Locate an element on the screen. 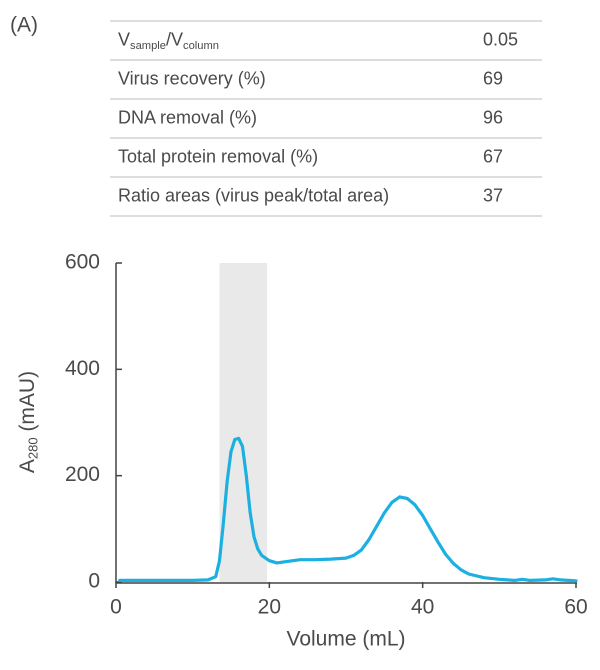  x-tick-label: 0 is located at coordinates (116, 607).